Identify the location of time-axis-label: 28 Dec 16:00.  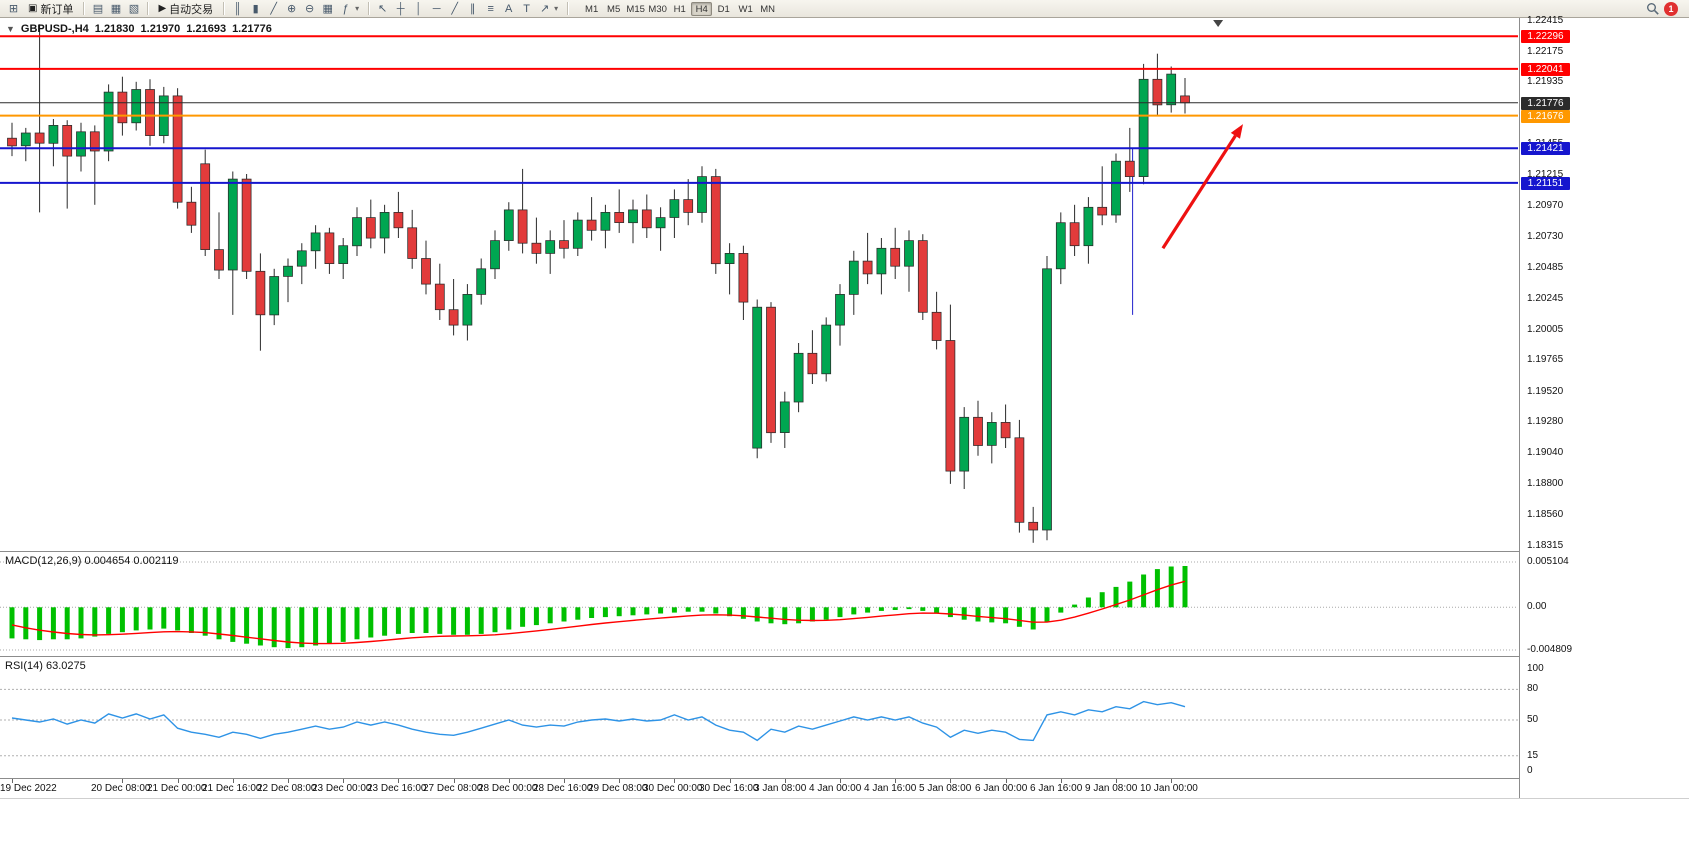
(563, 788).